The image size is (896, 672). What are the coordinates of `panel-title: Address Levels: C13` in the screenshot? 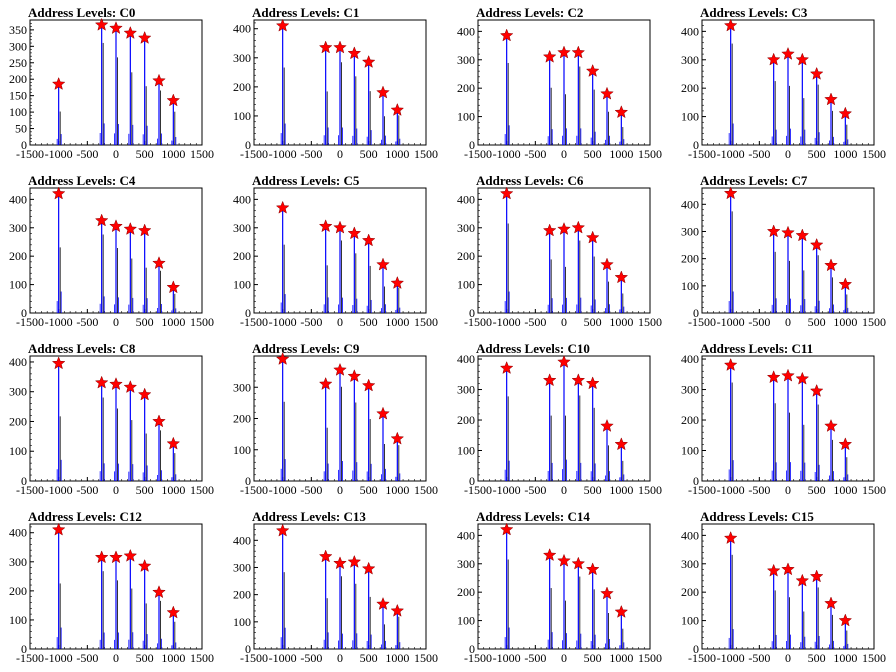 It's located at (309, 516).